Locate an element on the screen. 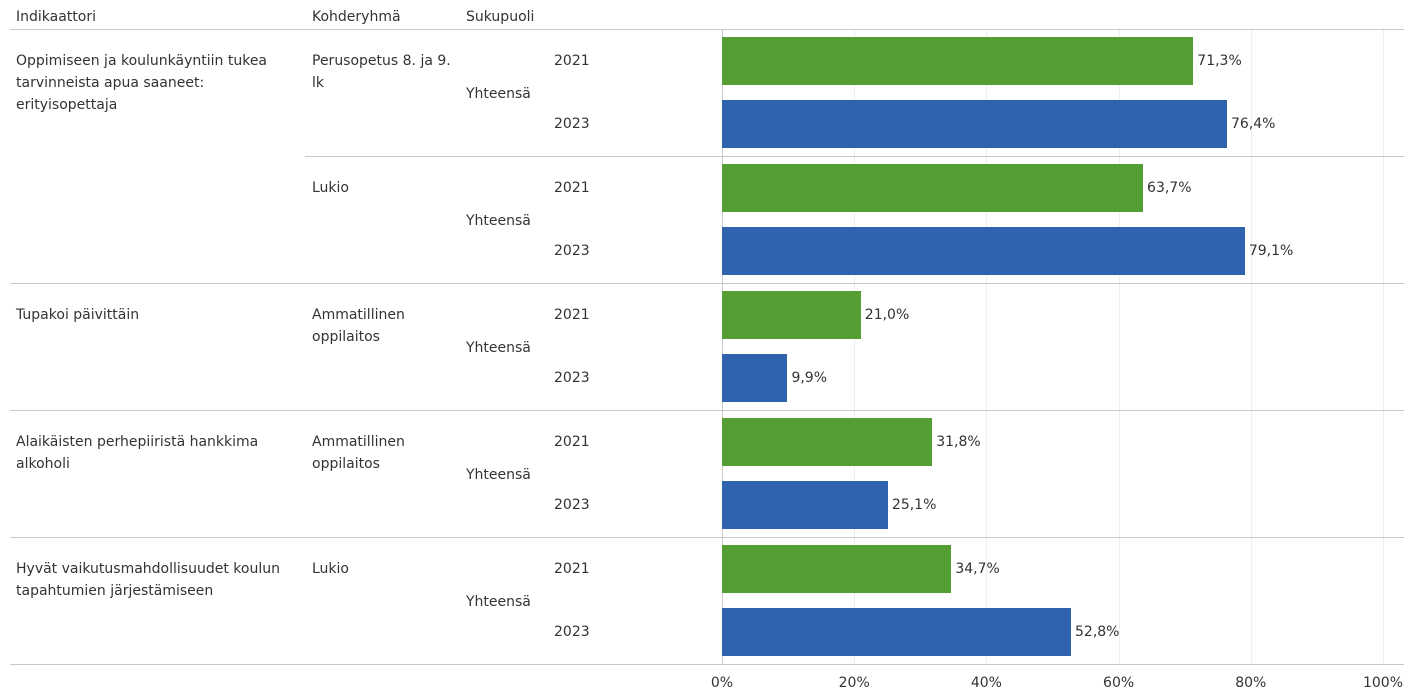 This screenshot has height=694, width=1404. column-header: Indikaattori is located at coordinates (56, 17).